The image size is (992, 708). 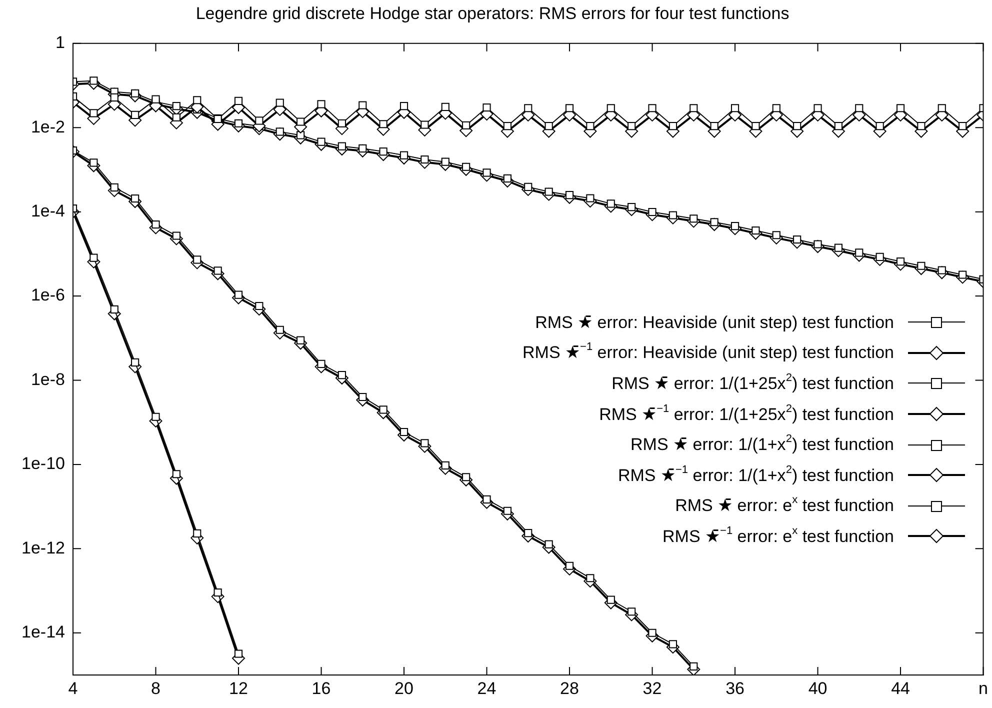 What do you see at coordinates (47, 379) in the screenshot?
I see `y-tick-label: 1e-8` at bounding box center [47, 379].